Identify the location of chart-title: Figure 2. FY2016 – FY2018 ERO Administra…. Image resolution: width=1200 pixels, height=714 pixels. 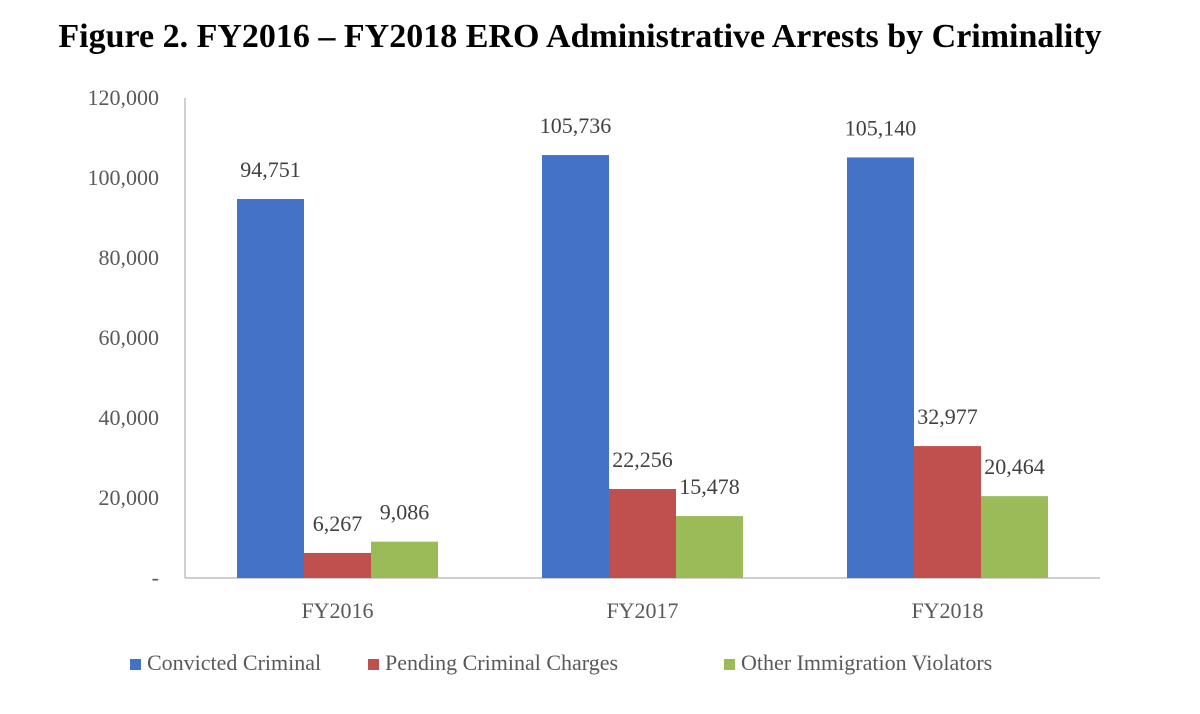
(580, 36).